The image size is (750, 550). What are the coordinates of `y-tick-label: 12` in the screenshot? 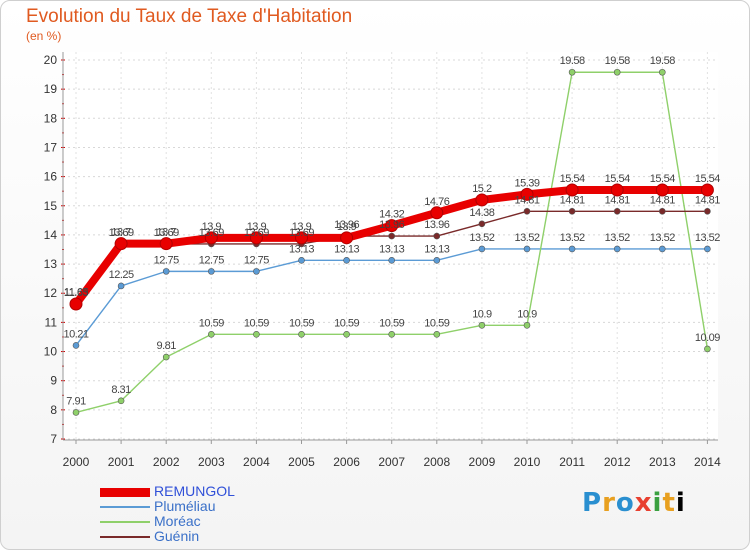 It's located at (51, 293).